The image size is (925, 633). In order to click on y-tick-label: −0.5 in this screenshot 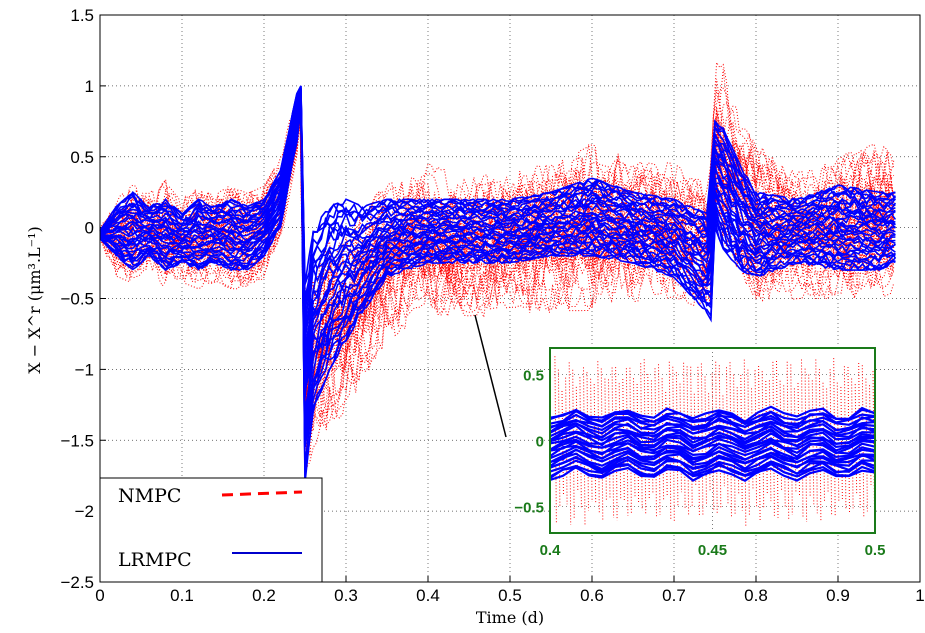, I will do `click(77, 299)`.